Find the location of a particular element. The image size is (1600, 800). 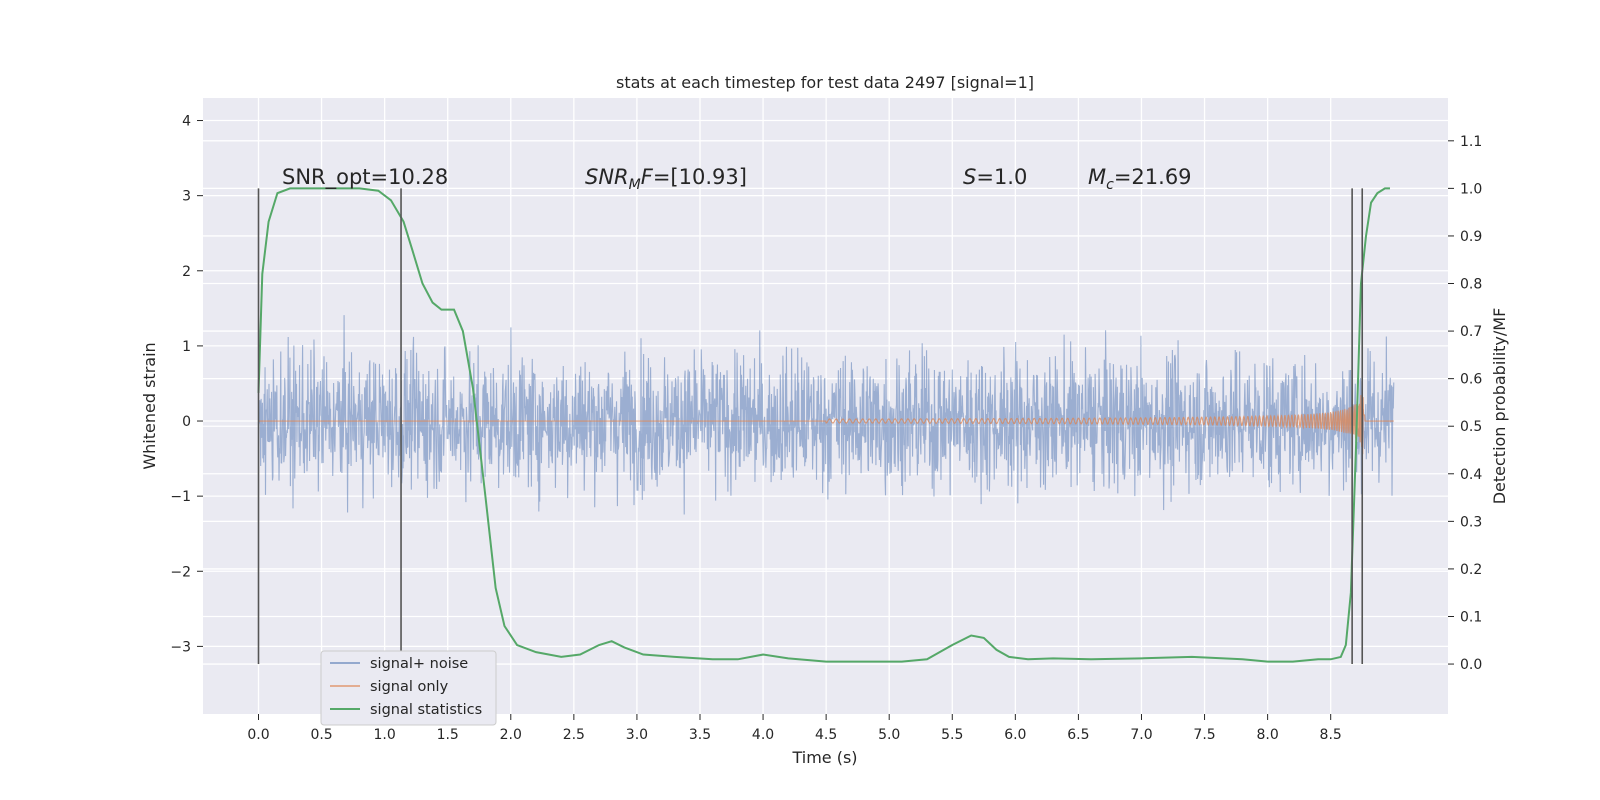

x-tick-label: 7.0 is located at coordinates (1141, 735).